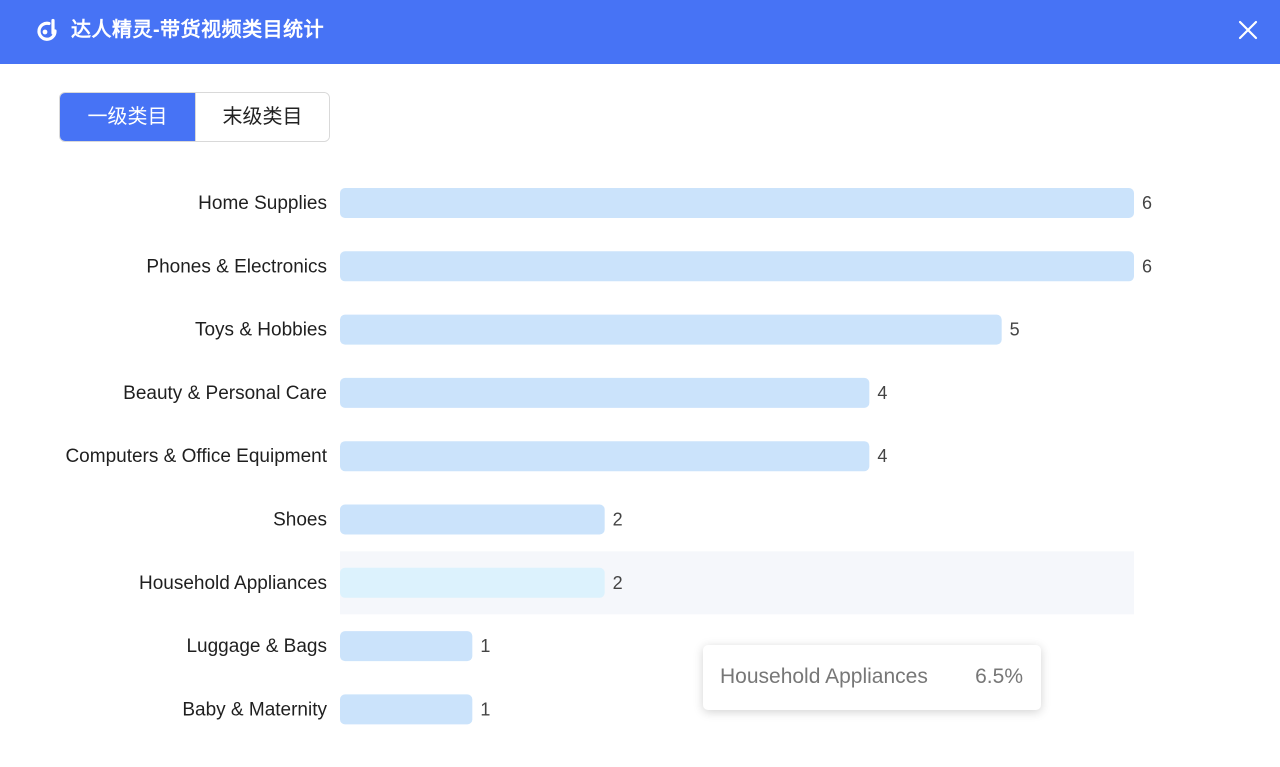  What do you see at coordinates (236, 266) in the screenshot?
I see `category-label: Phones & Electronics` at bounding box center [236, 266].